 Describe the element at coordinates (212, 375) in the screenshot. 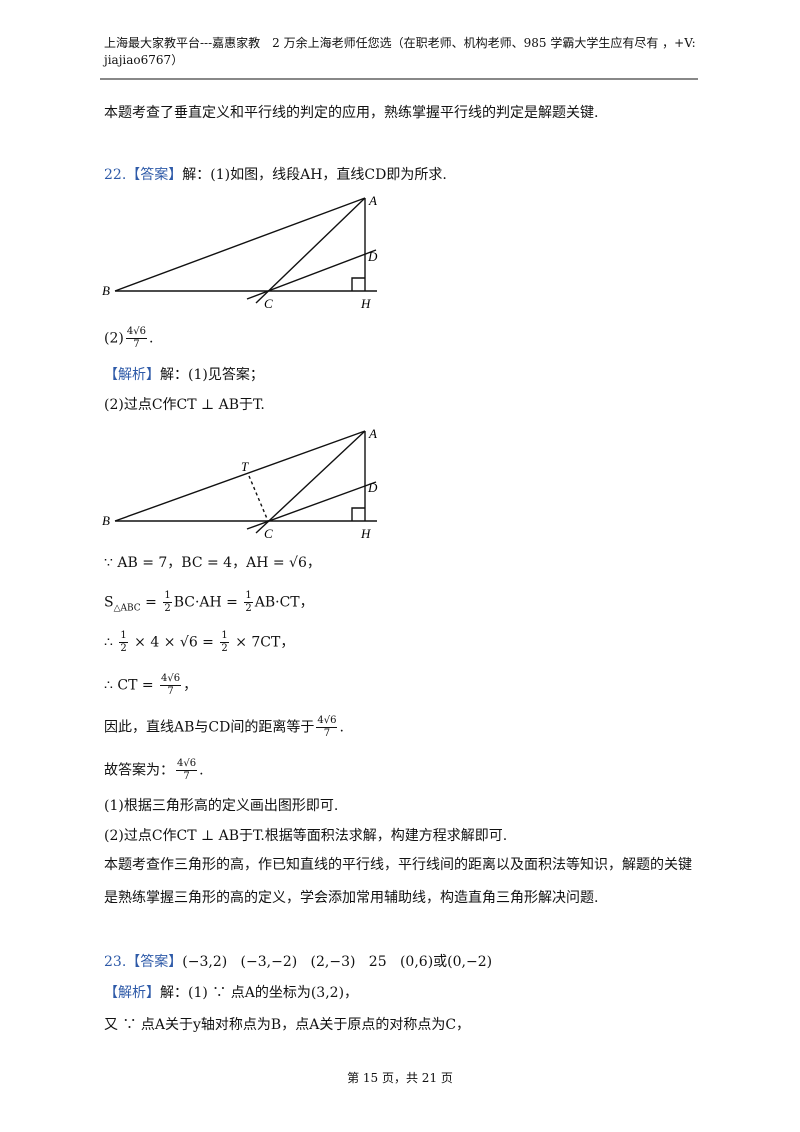

I see `text: 解：(1)见答案；` at that location.